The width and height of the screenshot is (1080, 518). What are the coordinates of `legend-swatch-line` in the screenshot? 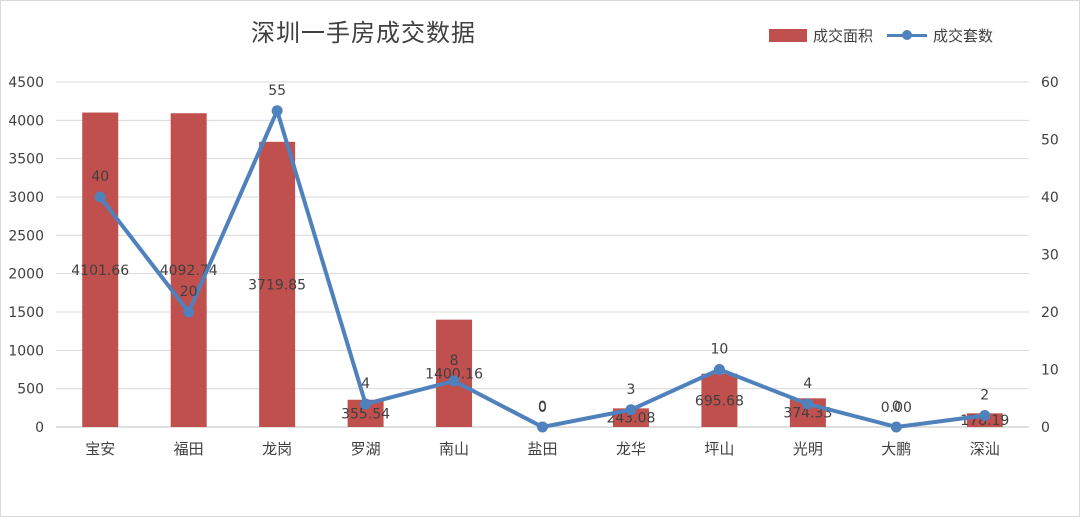 It's located at (907, 35).